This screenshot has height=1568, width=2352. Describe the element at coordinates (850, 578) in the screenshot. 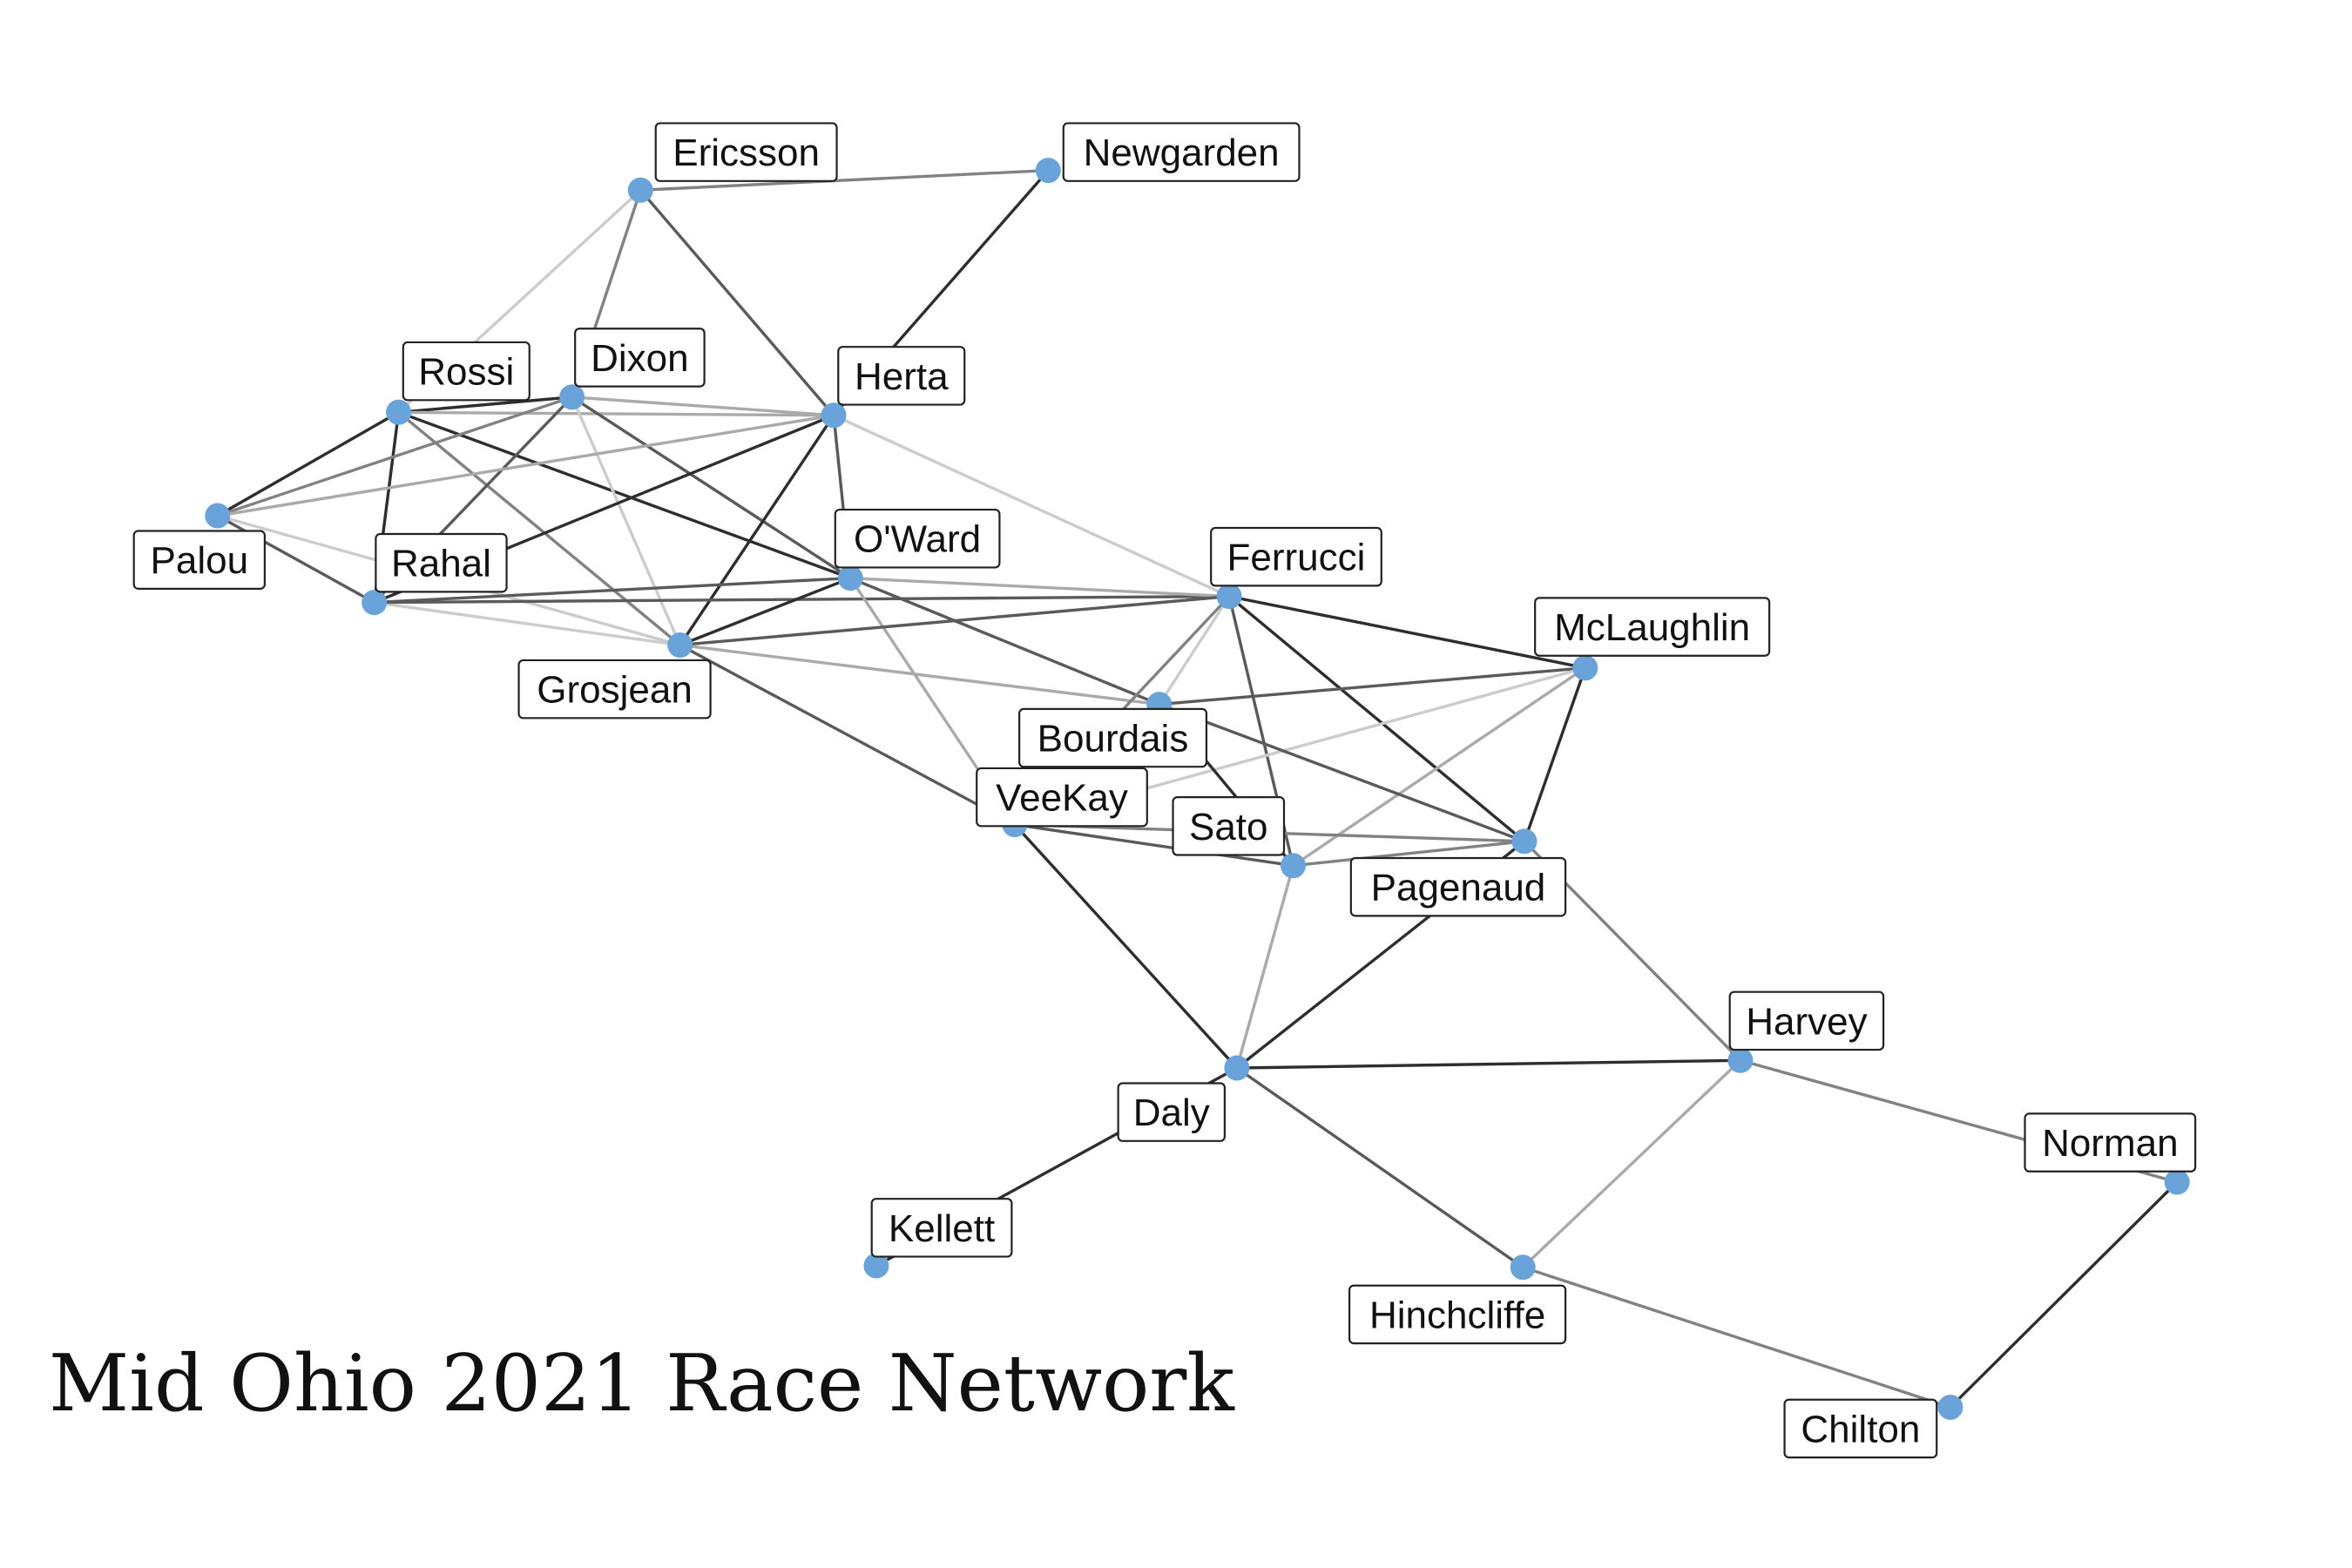

I see `node-dot-oward` at that location.